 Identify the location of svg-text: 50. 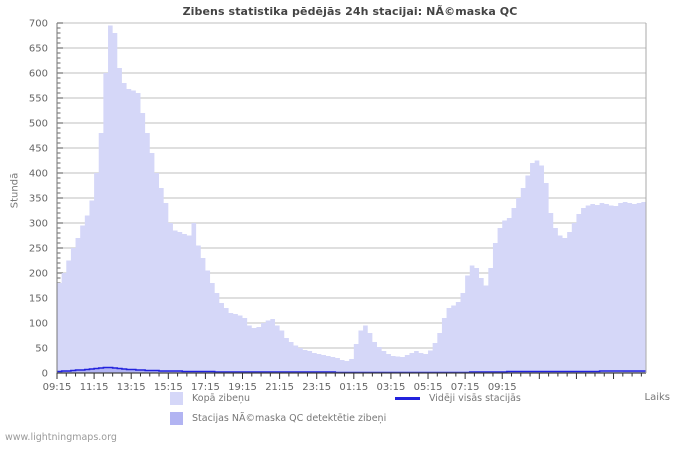
(41, 349).